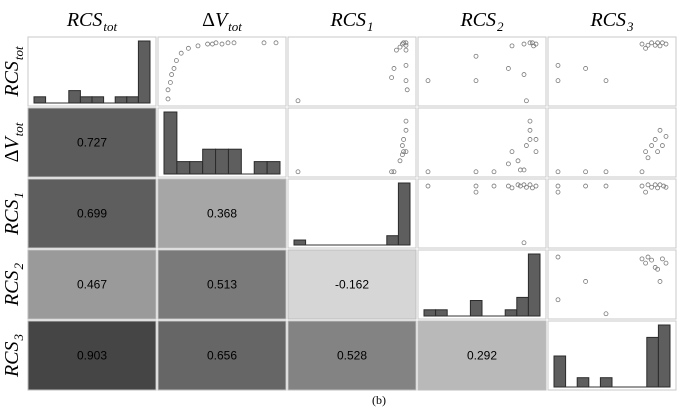  Describe the element at coordinates (352, 285) in the screenshot. I see `correlation-value: -0.162` at that location.